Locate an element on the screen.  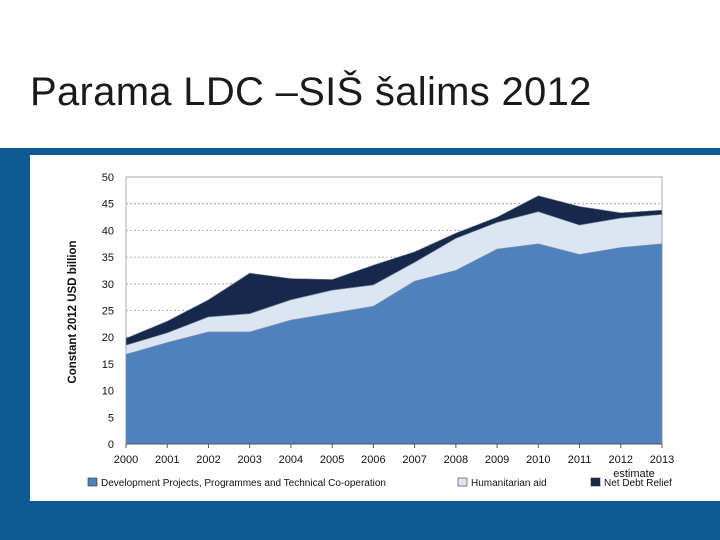
x-tick-label-2005: 2005 is located at coordinates (332, 460).